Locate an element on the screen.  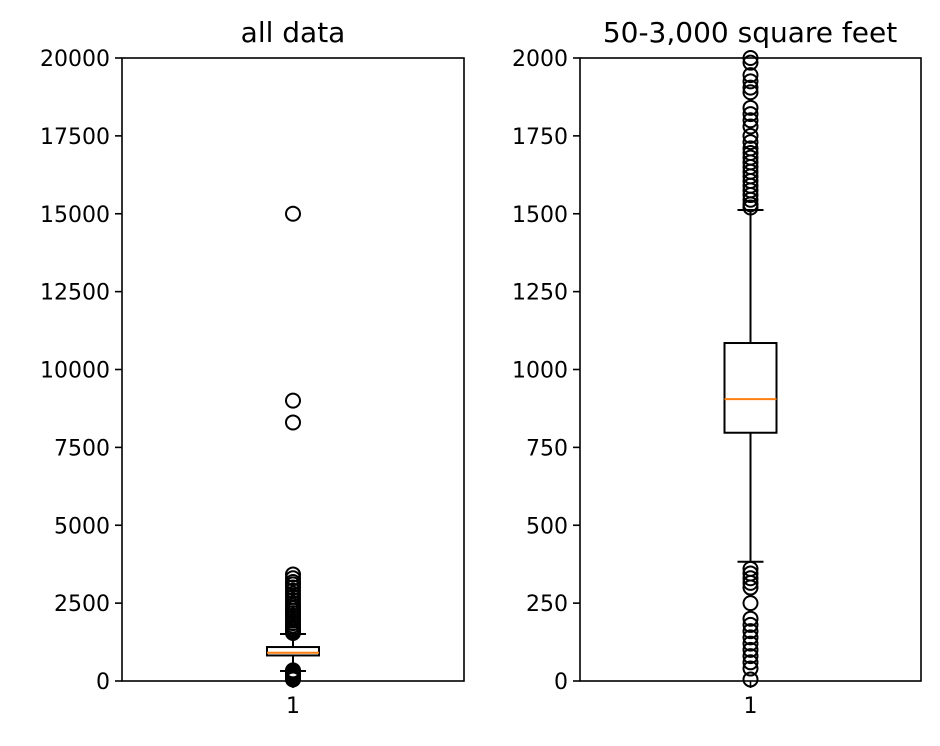
y-tick-label: 2500 is located at coordinates (82, 604).